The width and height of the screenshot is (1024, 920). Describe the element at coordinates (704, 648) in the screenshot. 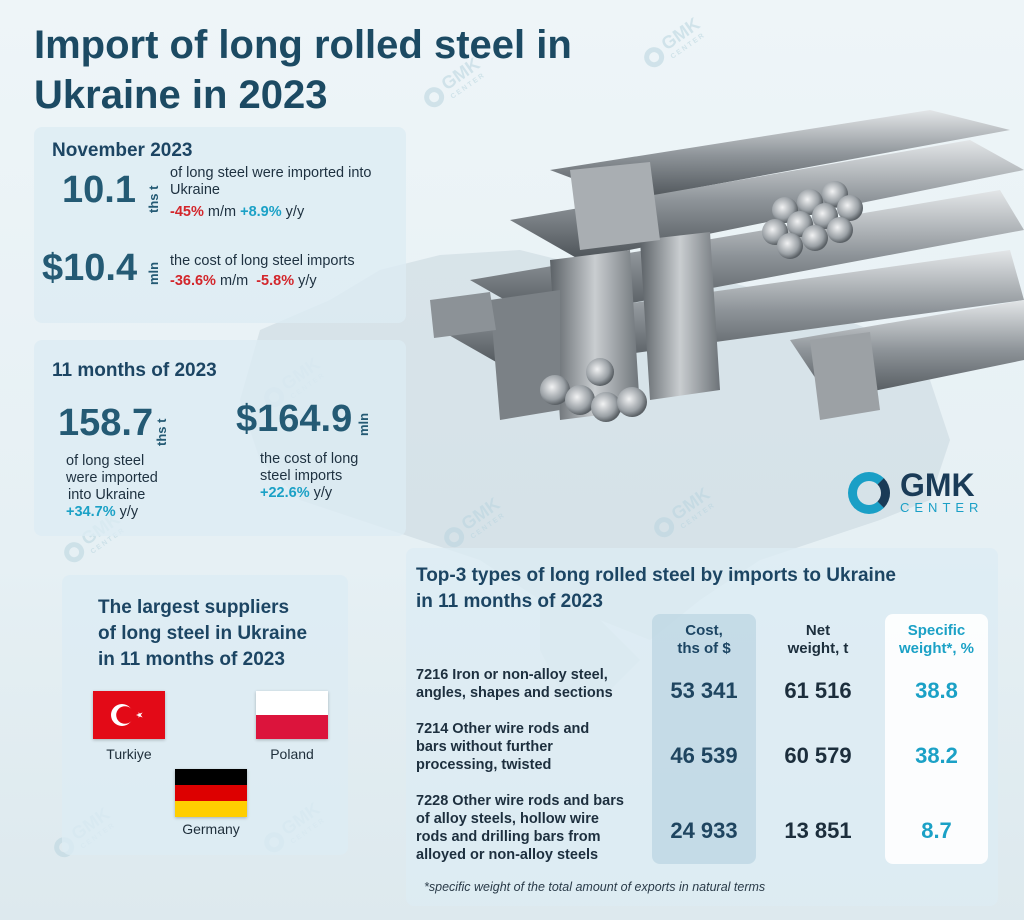

I see `column-header-line: ths of $` at that location.